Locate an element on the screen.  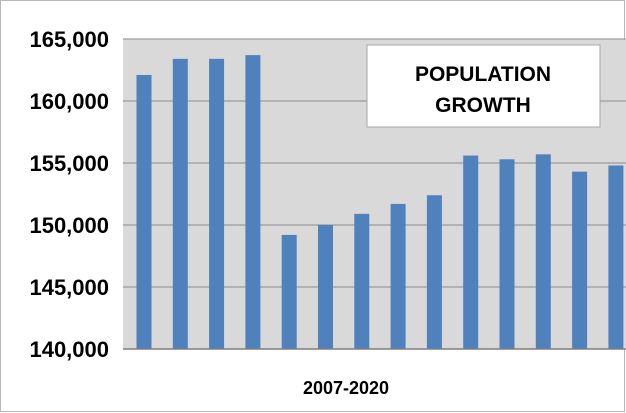
title-box-frame is located at coordinates (483, 86).